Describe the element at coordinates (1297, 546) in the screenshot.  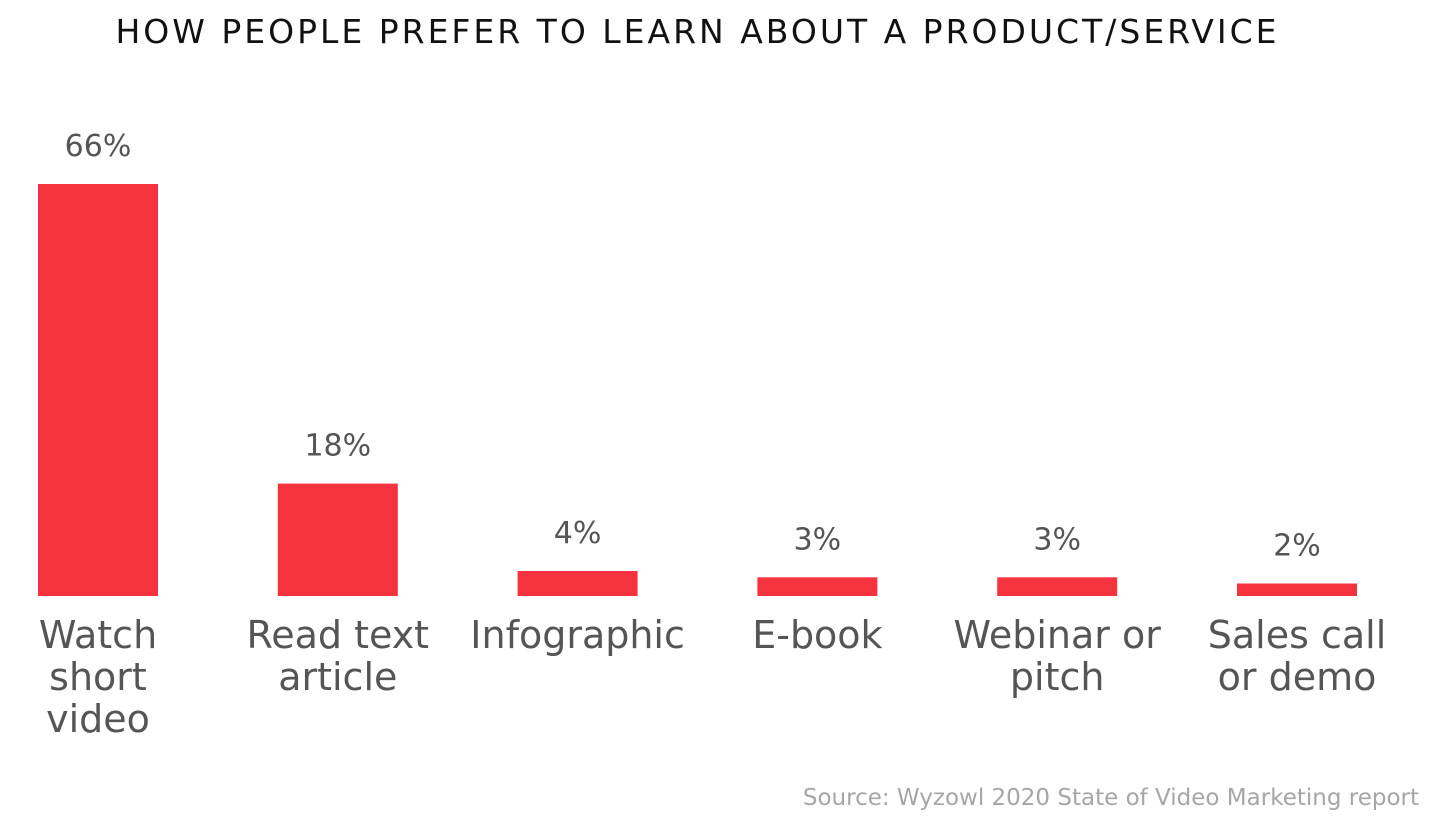
I see `value-label-5: 2%` at that location.